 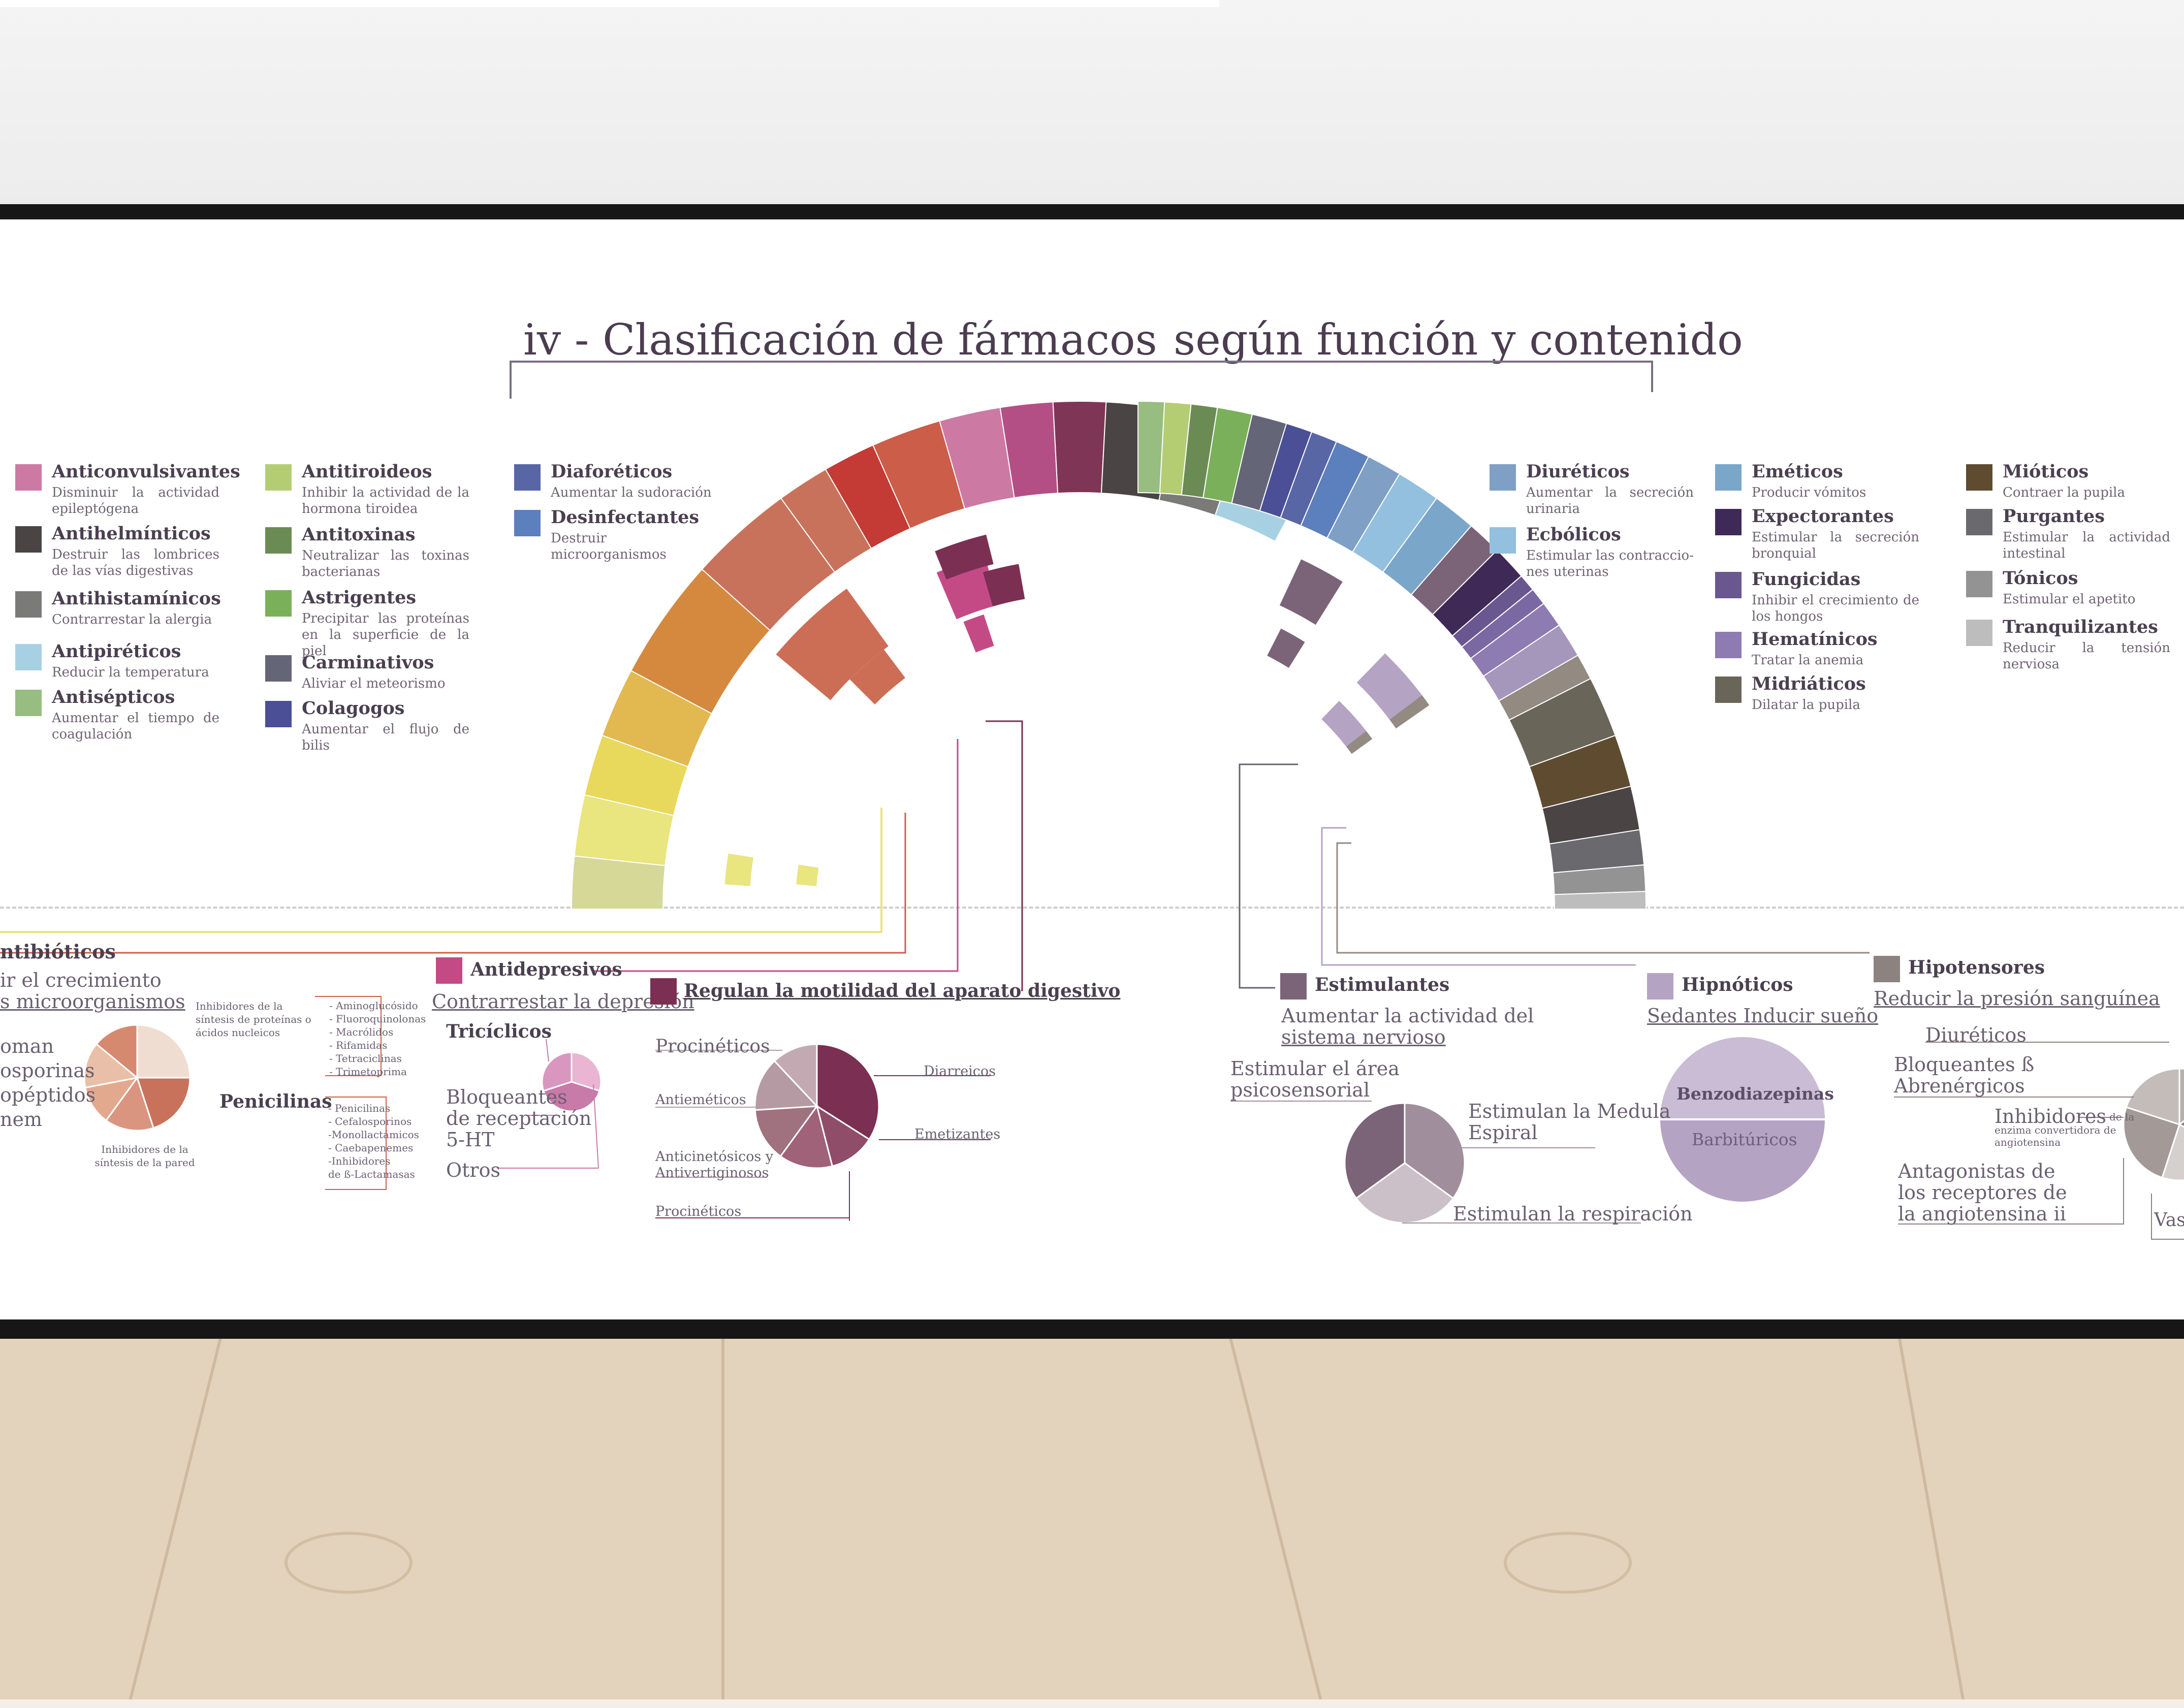 What do you see at coordinates (2122, 1117) in the screenshot?
I see `hipotensores-inh1b: de la` at bounding box center [2122, 1117].